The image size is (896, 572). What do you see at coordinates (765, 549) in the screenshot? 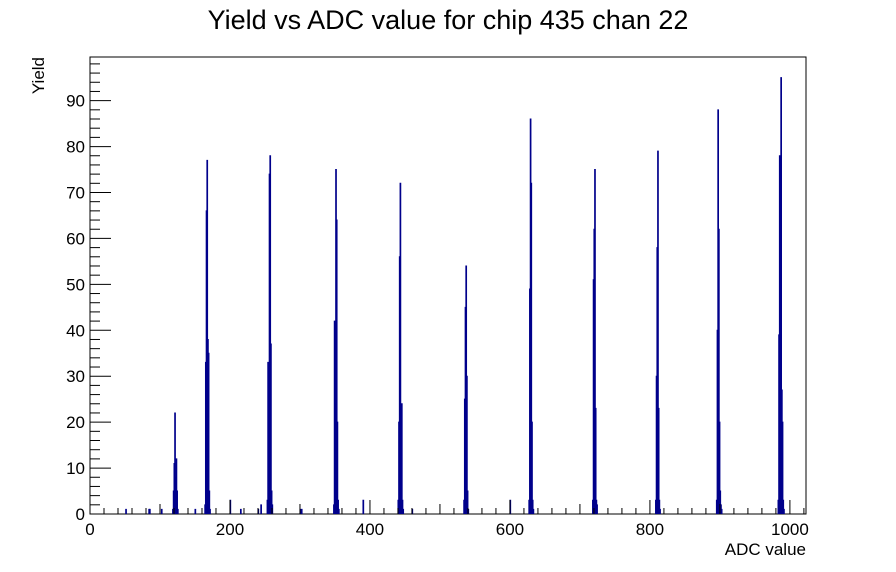
I see `x-axis-label: ADC value` at bounding box center [765, 549].